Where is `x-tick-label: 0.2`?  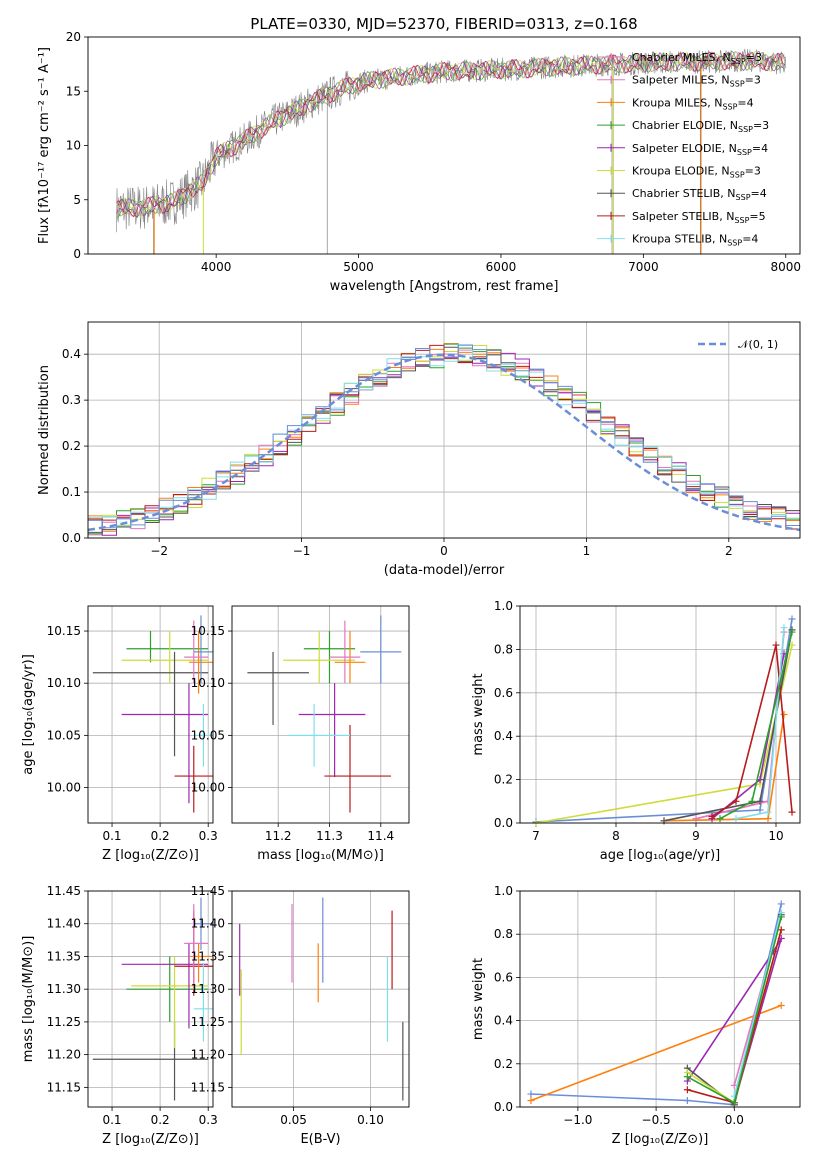
x-tick-label: 0.2 is located at coordinates (160, 1120).